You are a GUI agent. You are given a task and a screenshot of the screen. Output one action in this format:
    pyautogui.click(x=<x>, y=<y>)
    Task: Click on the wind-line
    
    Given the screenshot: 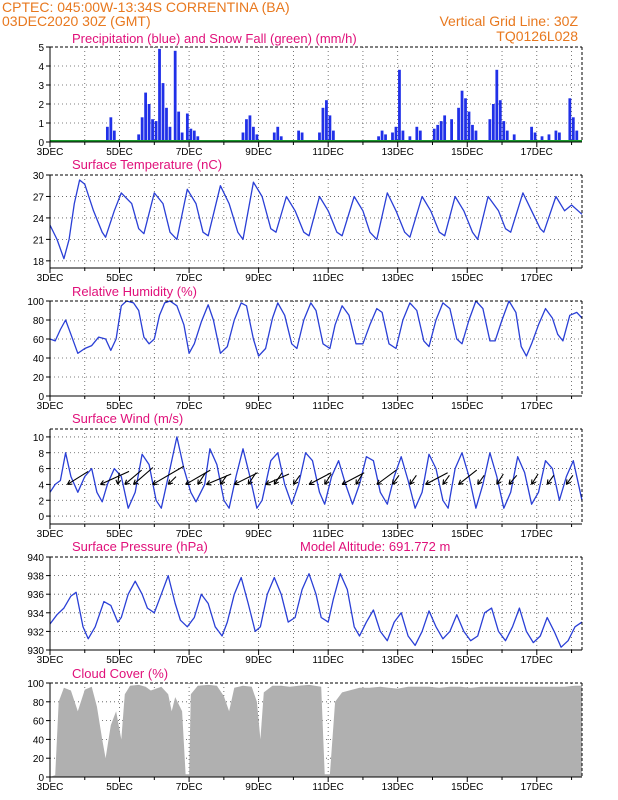 What is the action you would take?
    pyautogui.click(x=316, y=472)
    